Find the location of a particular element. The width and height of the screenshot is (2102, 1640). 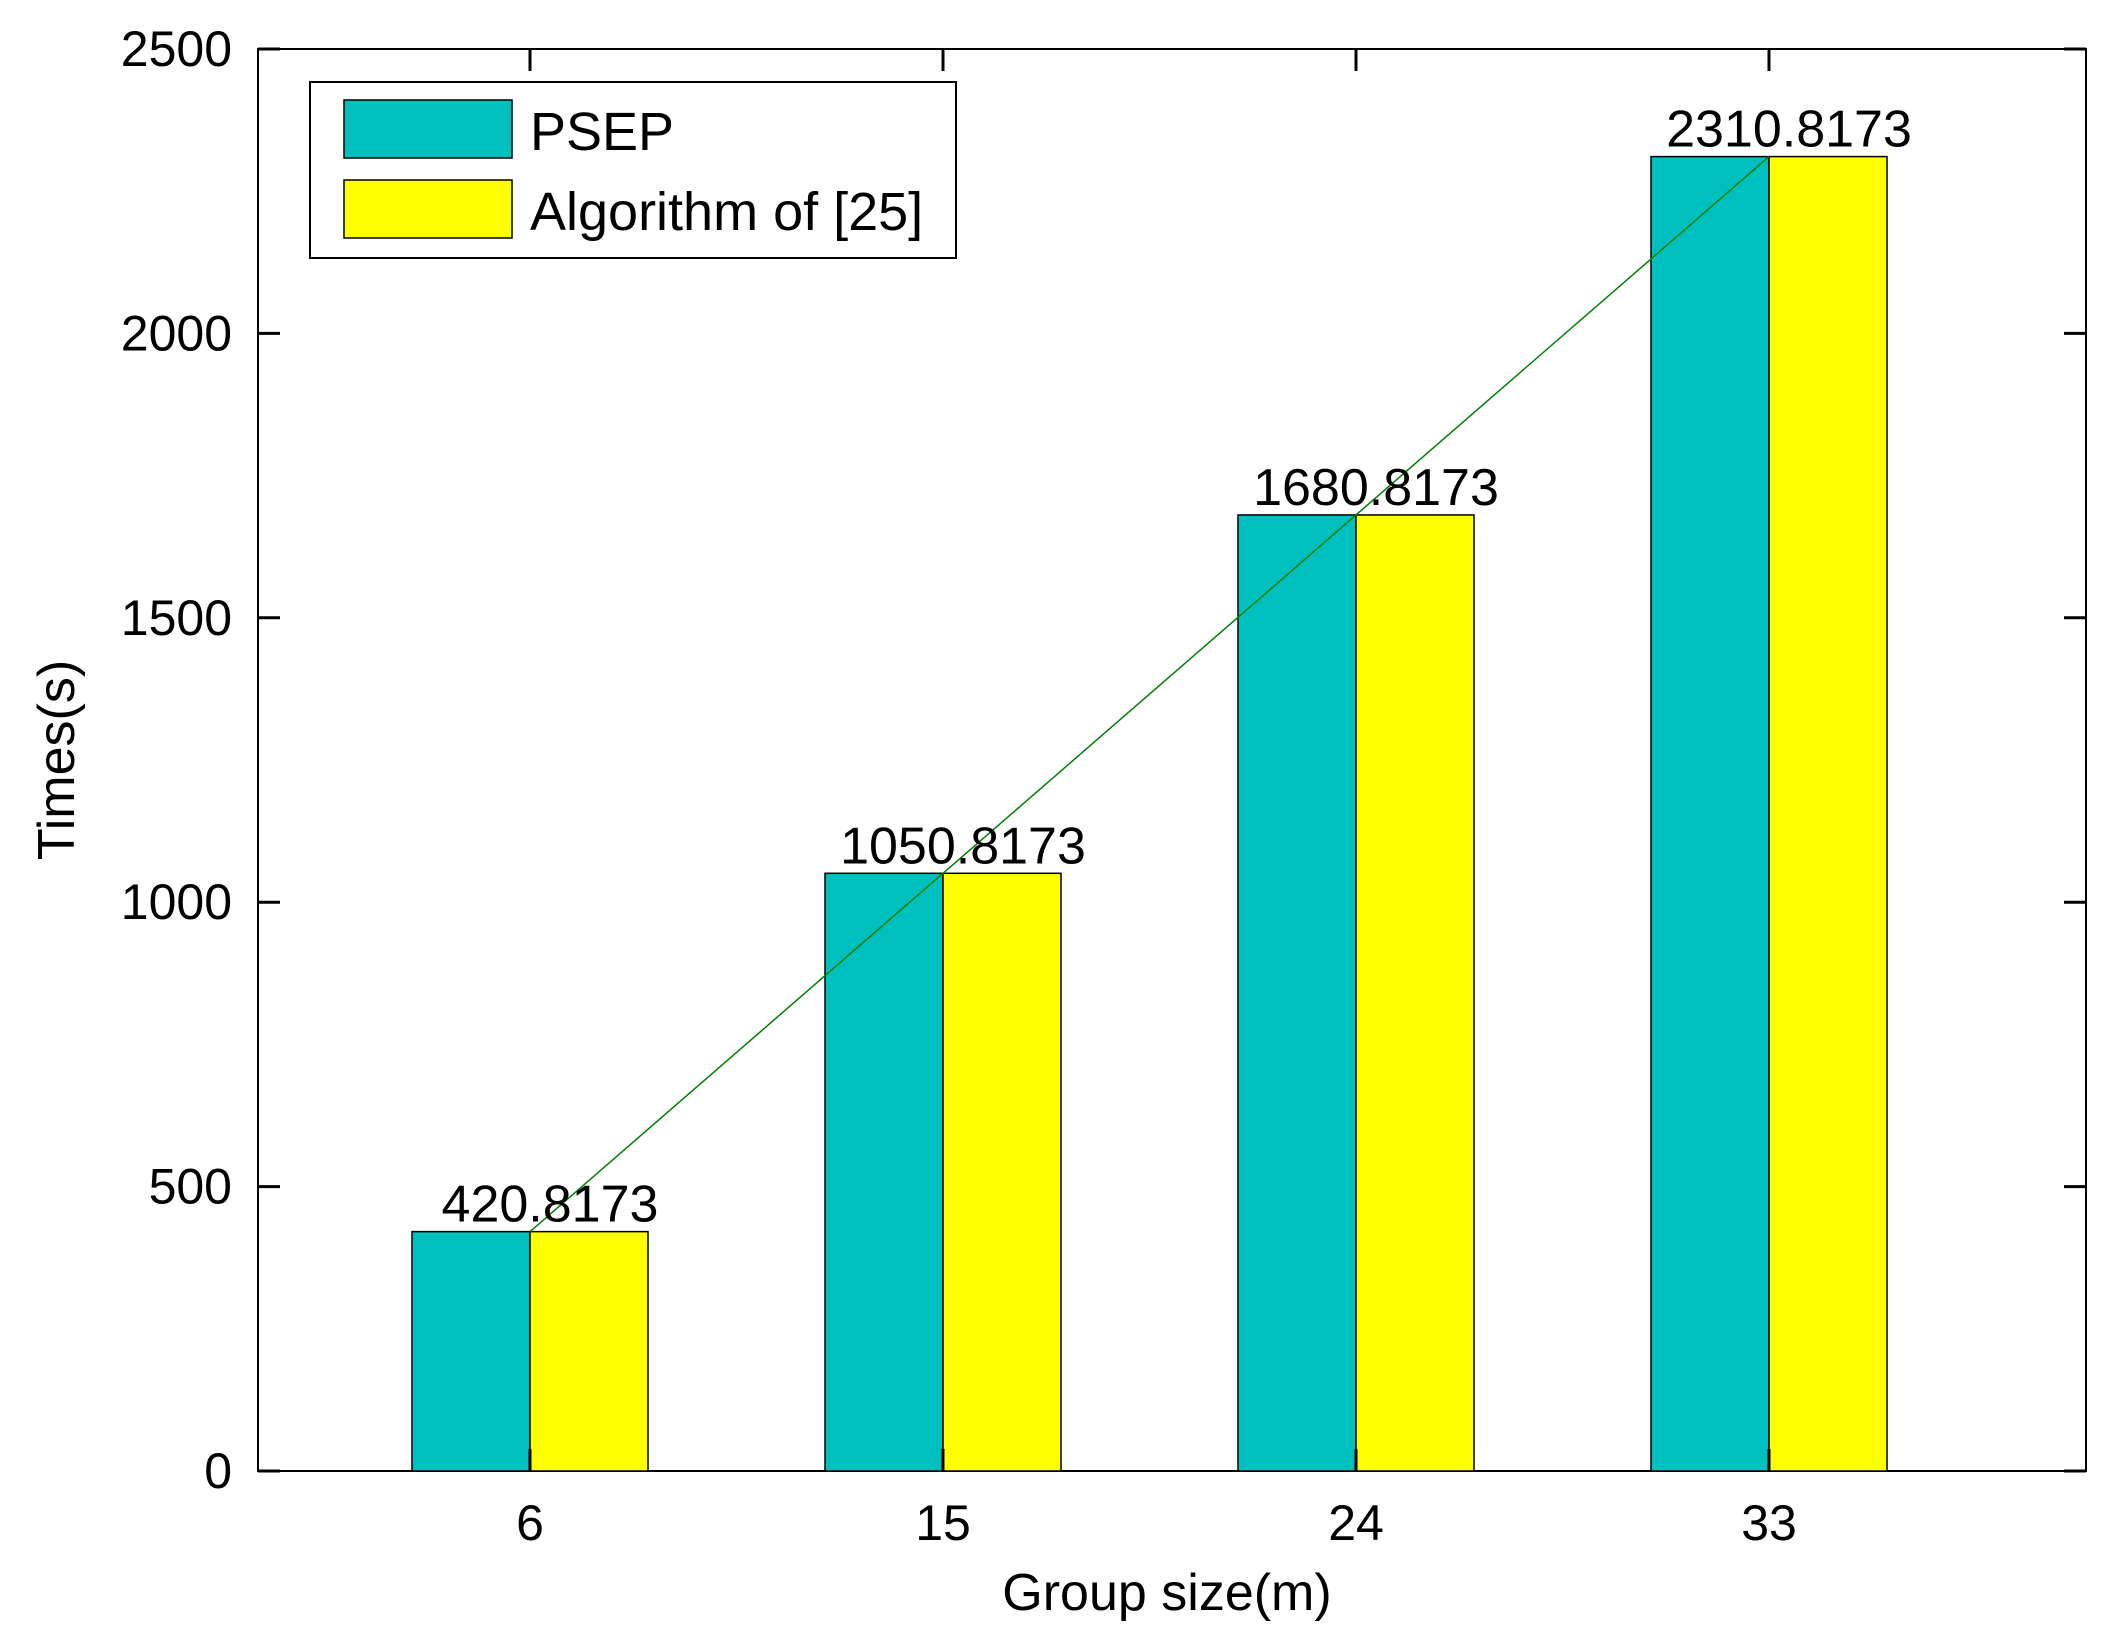

x-tick-label-6: 6 is located at coordinates (530, 1523).